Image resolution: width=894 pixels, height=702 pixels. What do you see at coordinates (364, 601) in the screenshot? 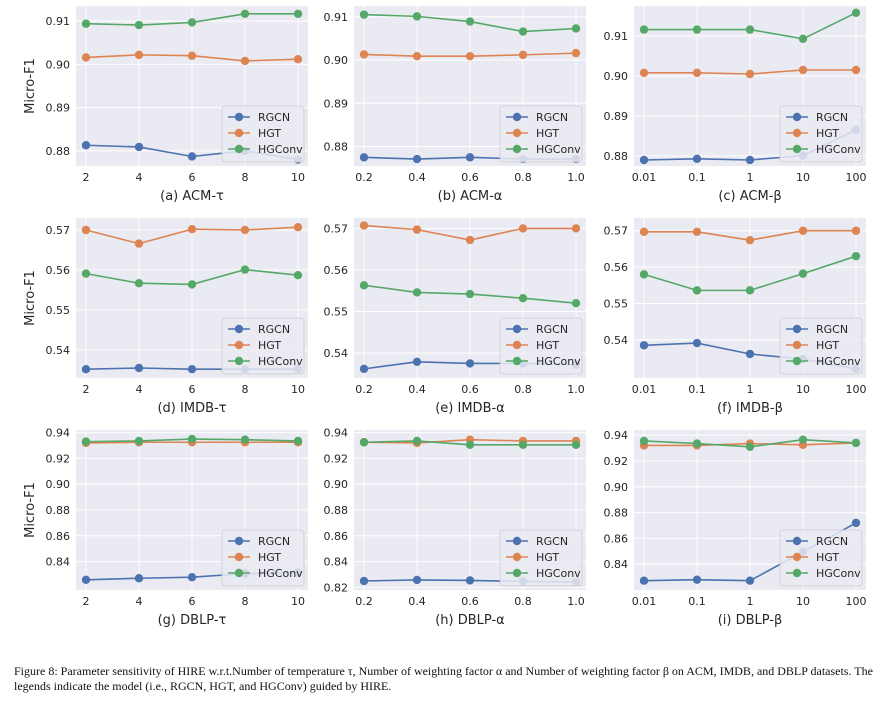
I see `x-tick-label: 0.2` at bounding box center [364, 601].